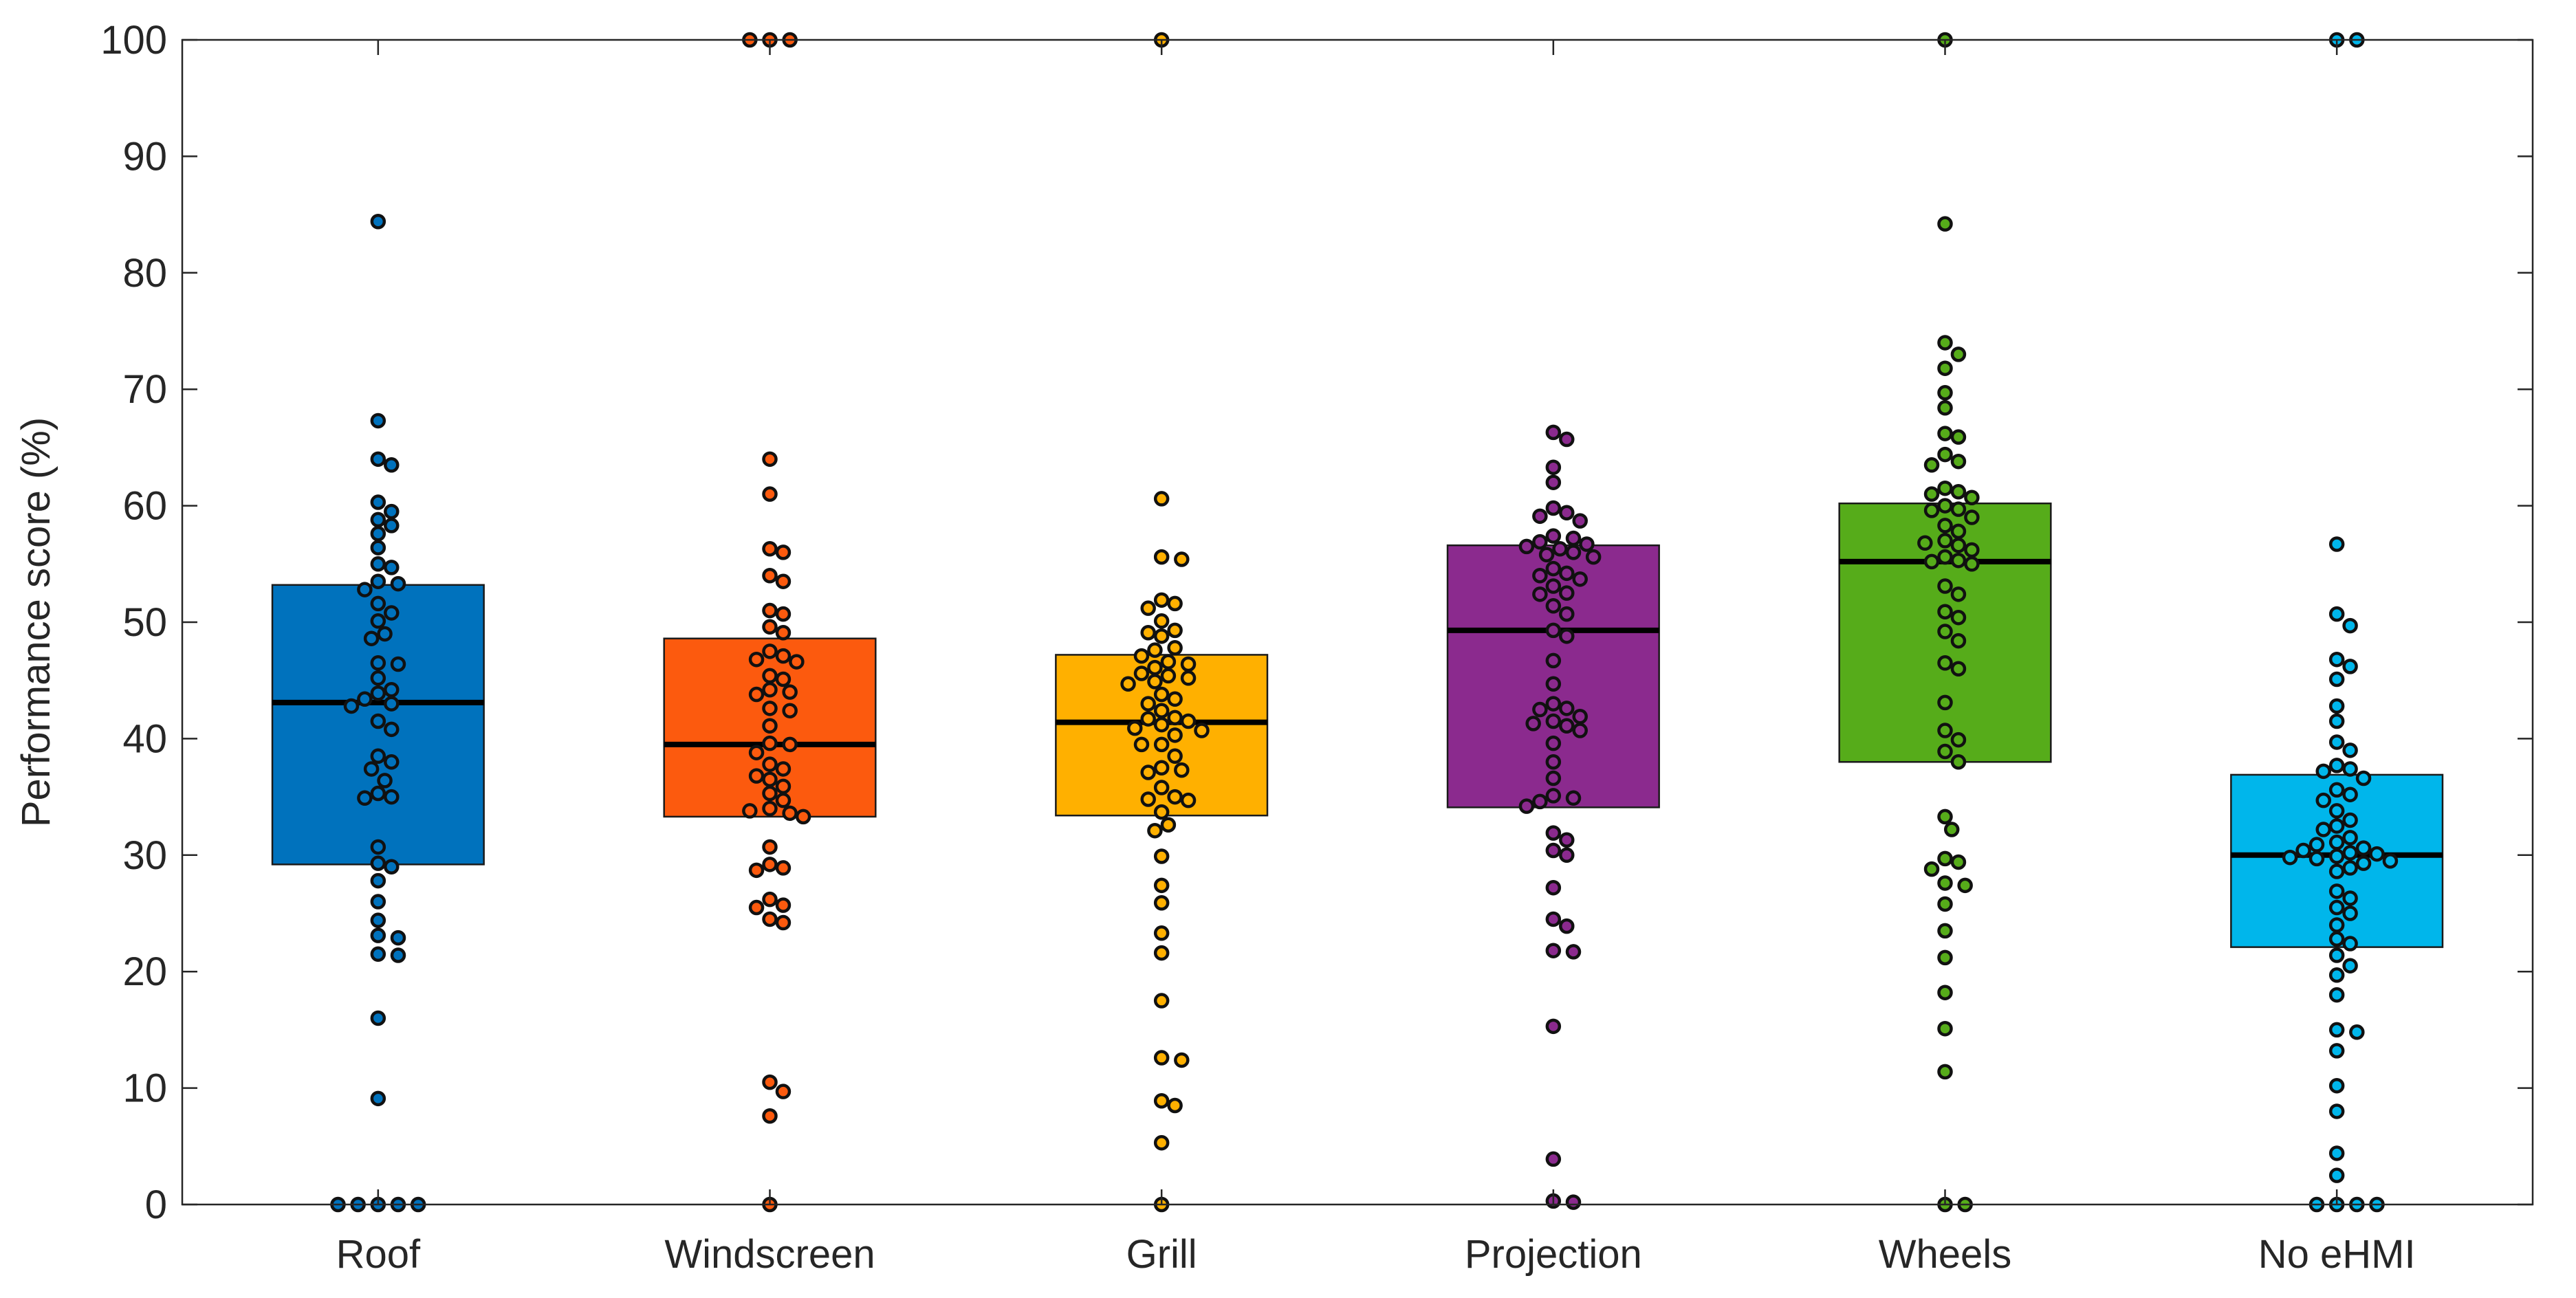  I want to click on x-tick-label: Wheels, so click(1945, 1254).